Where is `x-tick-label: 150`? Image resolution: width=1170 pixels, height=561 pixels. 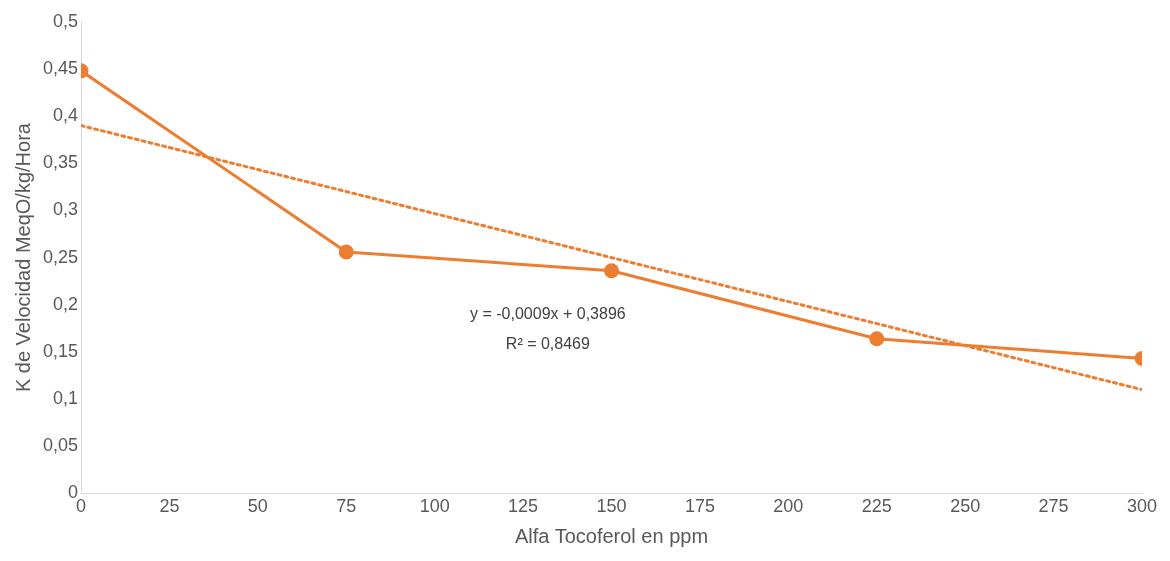 x-tick-label: 150 is located at coordinates (611, 506).